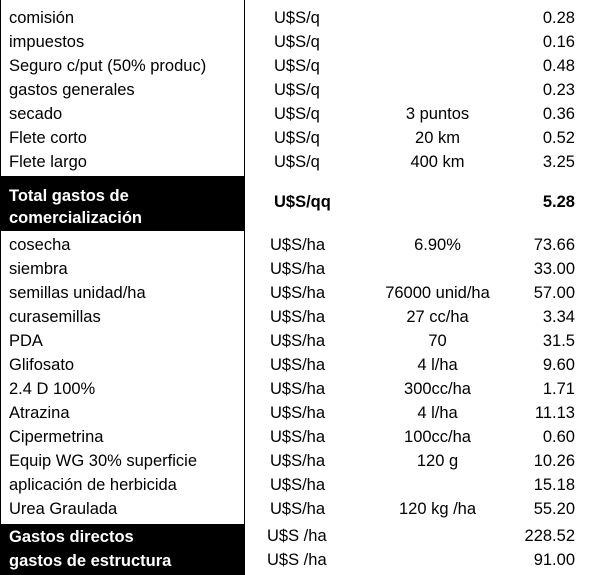 The width and height of the screenshot is (590, 575). Describe the element at coordinates (558, 114) in the screenshot. I see `row-value: 0.36` at that location.